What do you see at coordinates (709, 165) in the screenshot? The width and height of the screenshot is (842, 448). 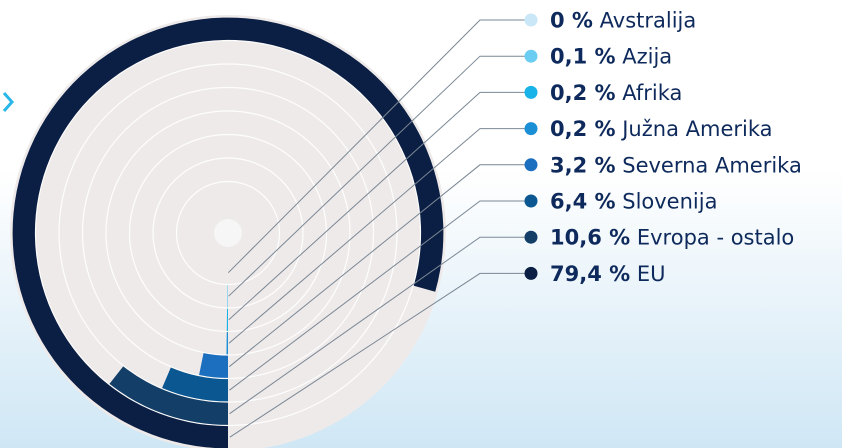 I see `legend-name: Severna Amerika` at bounding box center [709, 165].